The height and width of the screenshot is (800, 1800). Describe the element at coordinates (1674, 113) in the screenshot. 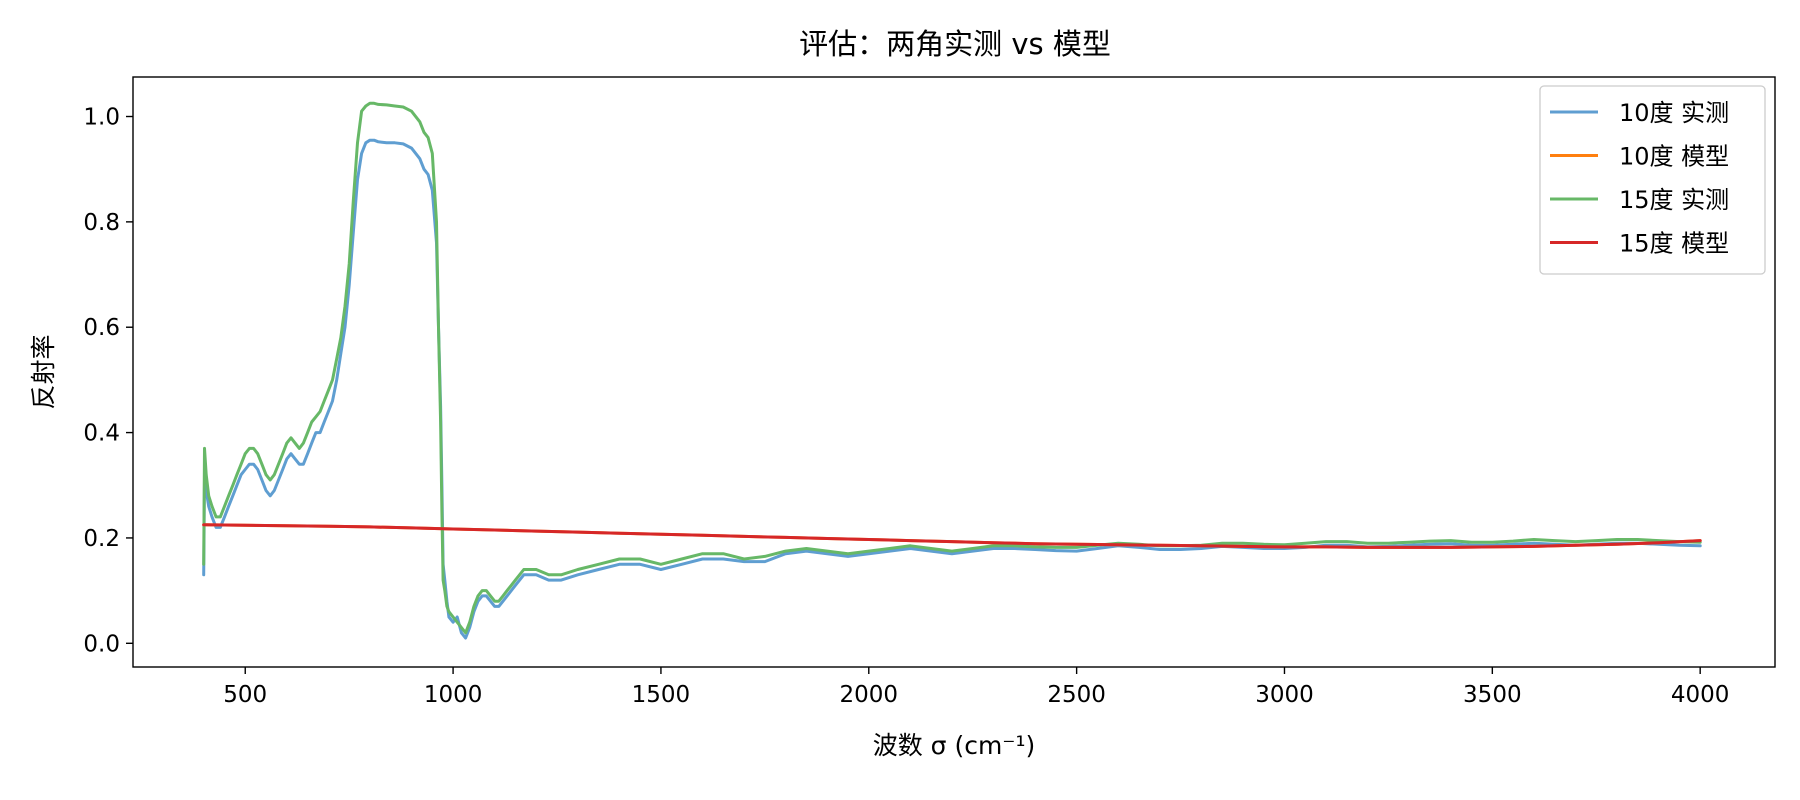

I see `legend-label-1: 10度 实测` at that location.